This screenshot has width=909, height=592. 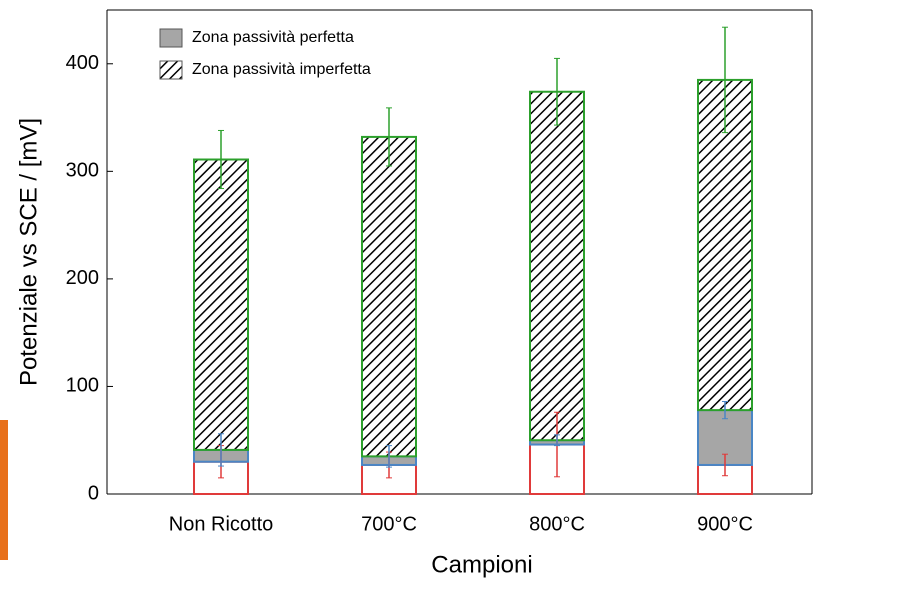 What do you see at coordinates (557, 524) in the screenshot?
I see `x-tick-label: 800°C` at bounding box center [557, 524].